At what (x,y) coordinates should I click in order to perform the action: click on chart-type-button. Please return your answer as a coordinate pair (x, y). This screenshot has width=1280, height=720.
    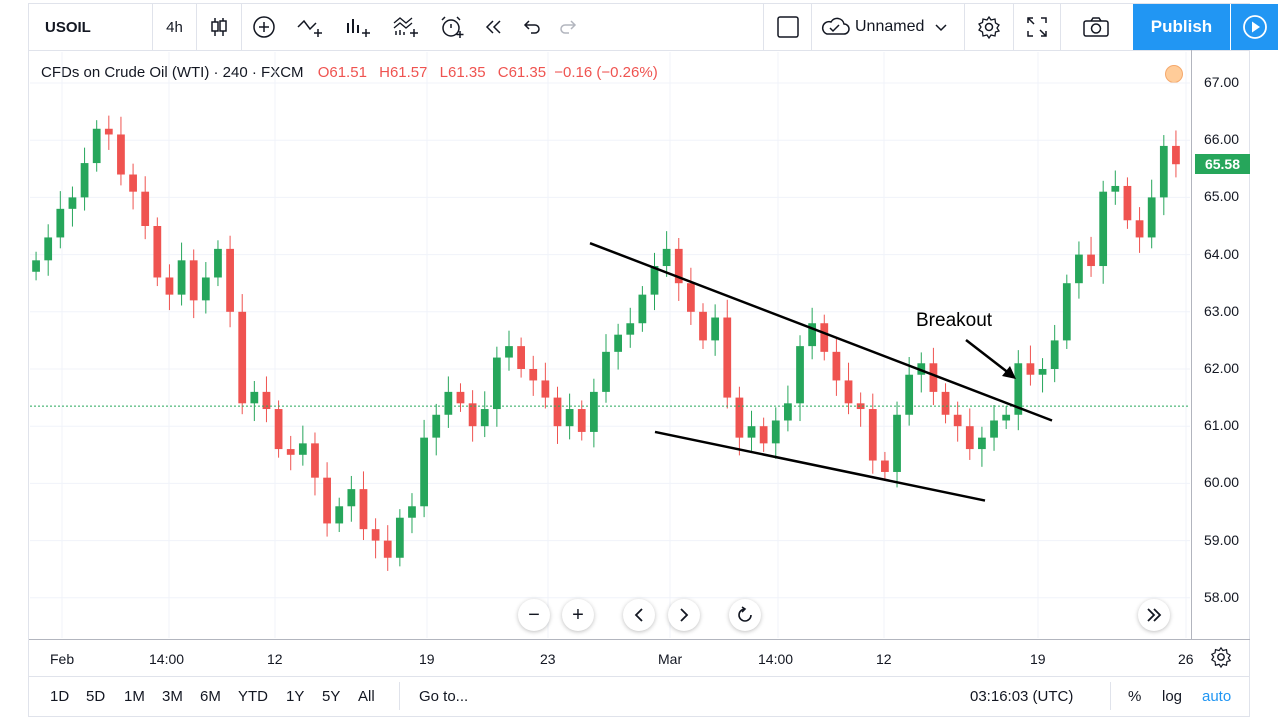
    Looking at the image, I should click on (219, 27).